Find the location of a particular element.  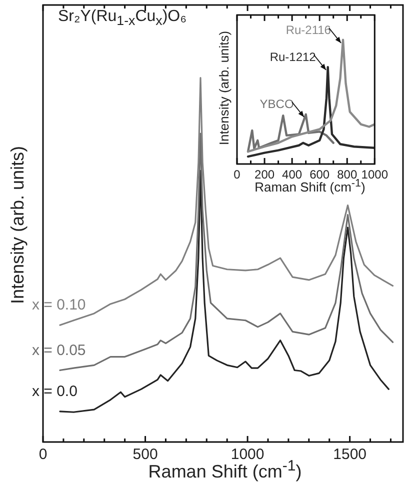

chart-title: Sr₂Y(Ru$_{1-x}$Cu$_{x}$)O₆ is located at coordinates (122, 18).